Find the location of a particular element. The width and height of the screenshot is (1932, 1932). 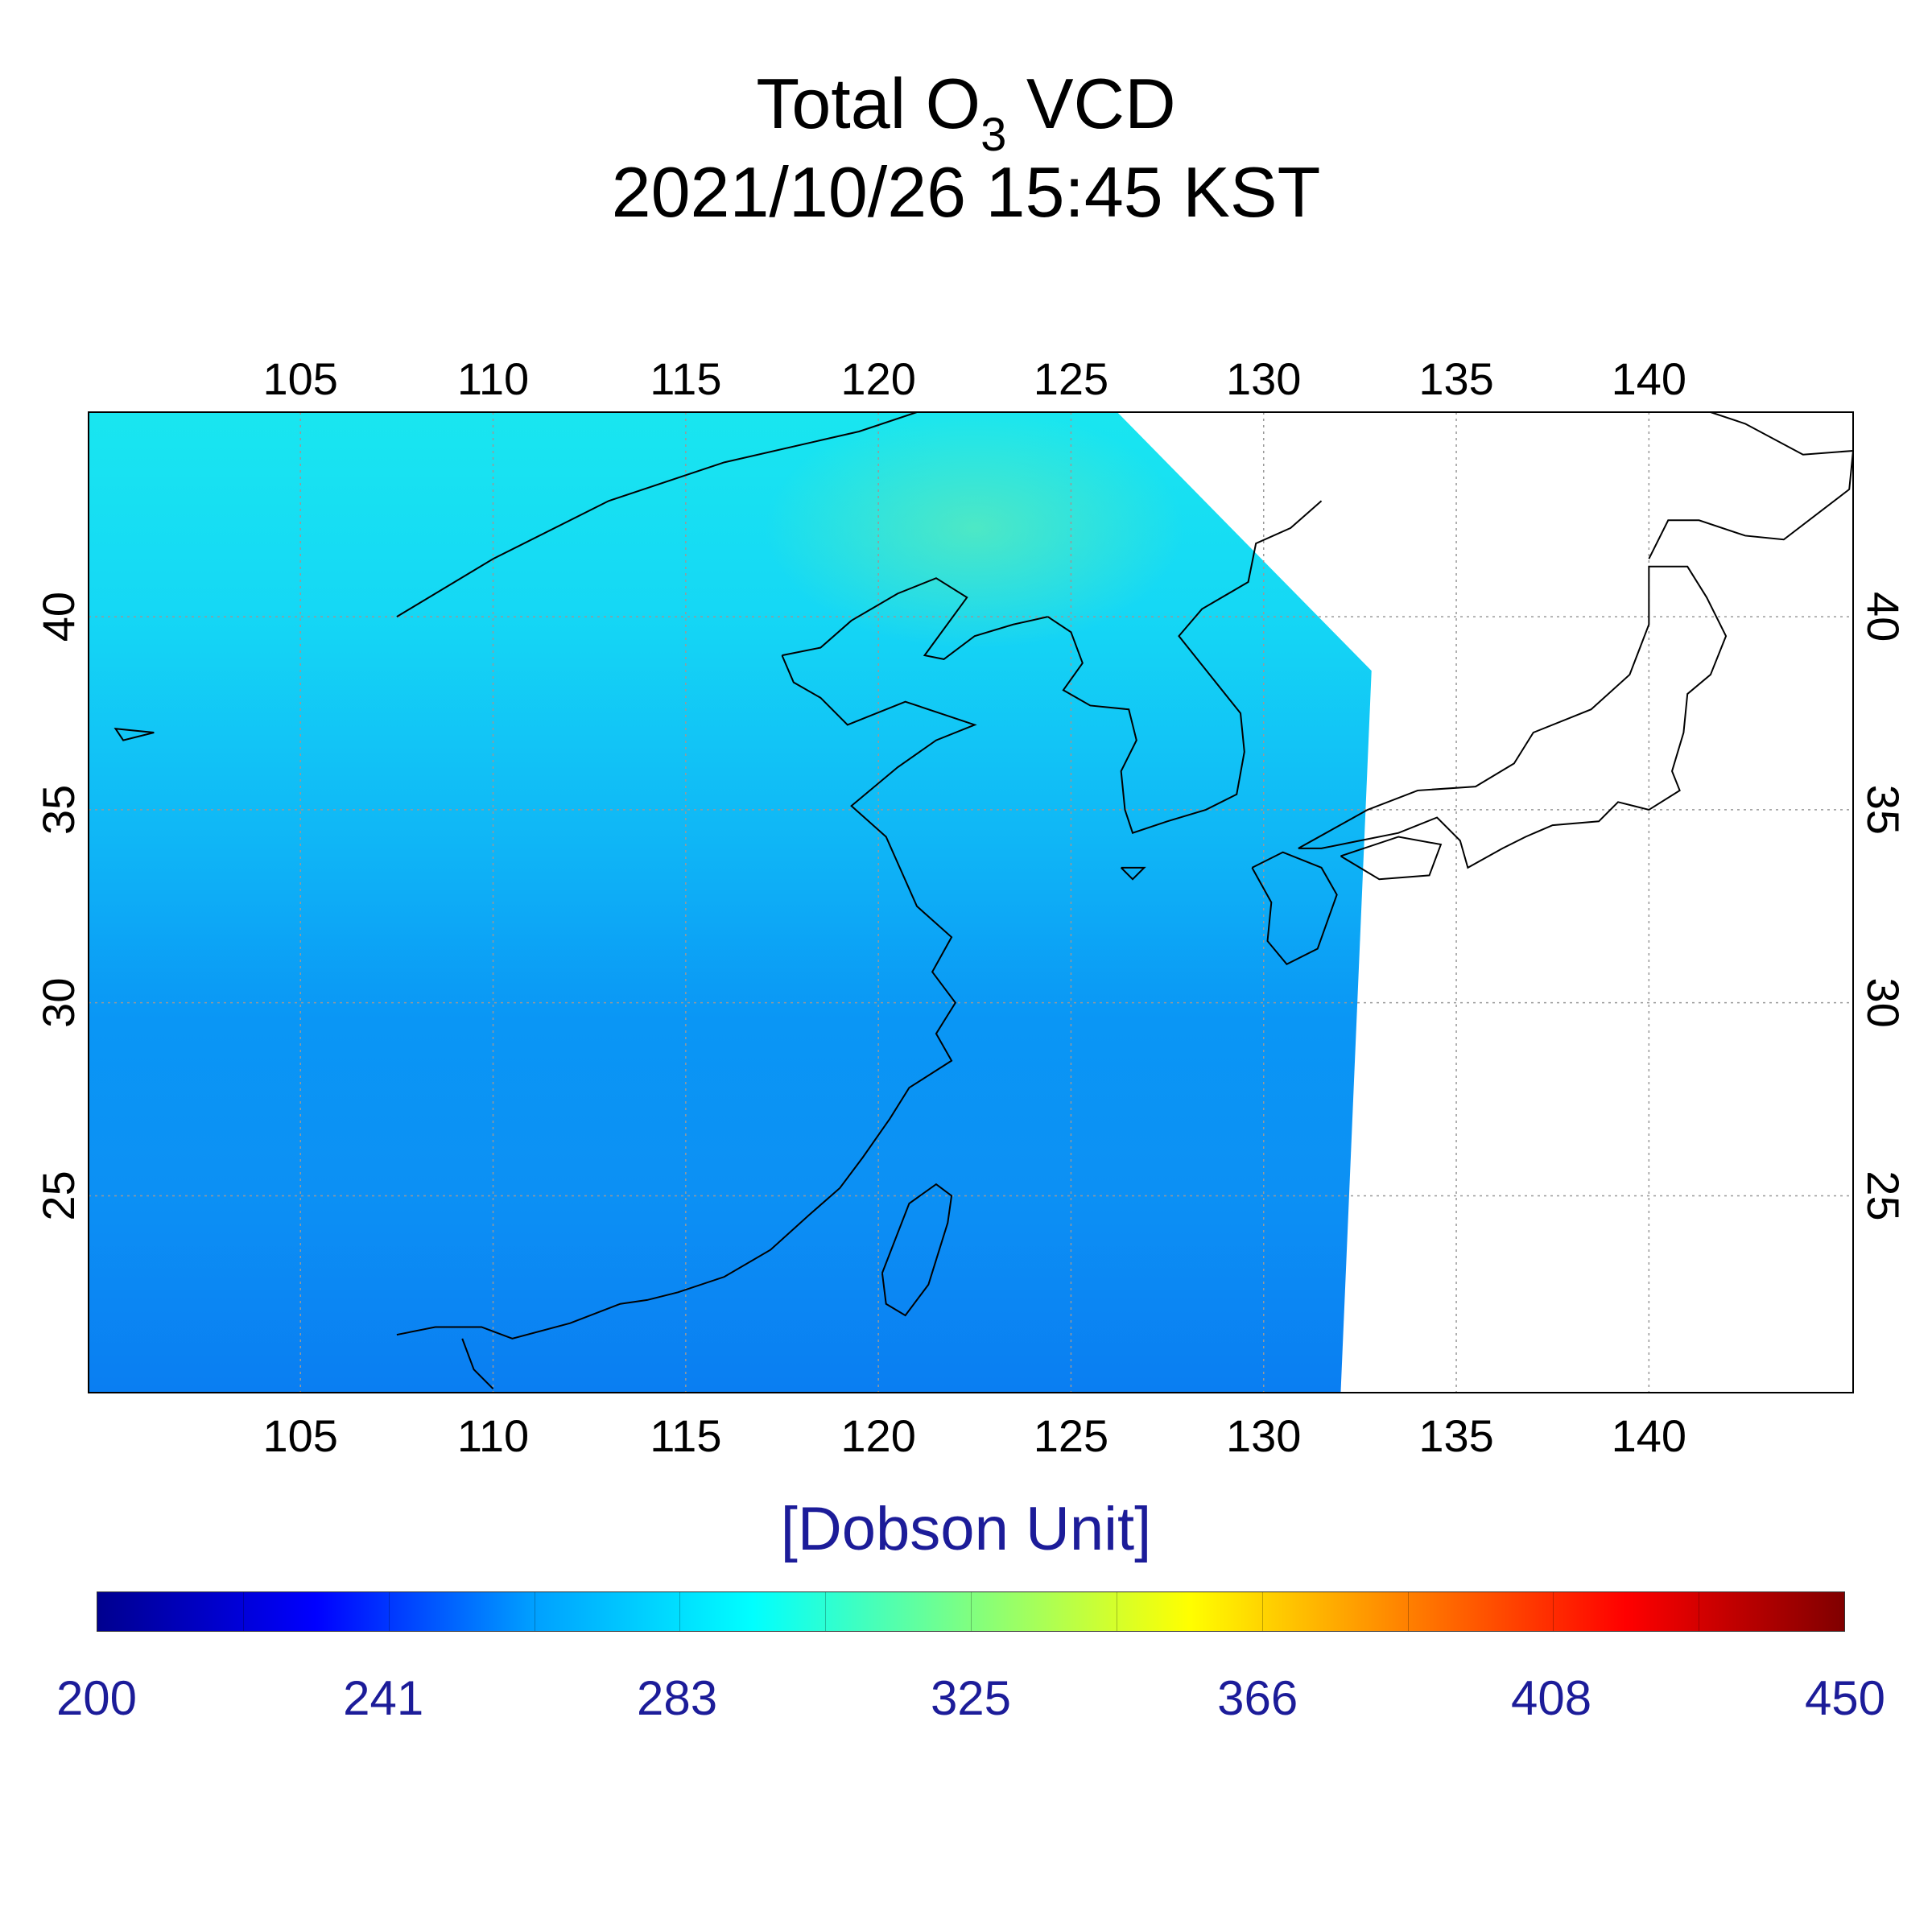

x-tick-label-bottom: 115 is located at coordinates (685, 1435).